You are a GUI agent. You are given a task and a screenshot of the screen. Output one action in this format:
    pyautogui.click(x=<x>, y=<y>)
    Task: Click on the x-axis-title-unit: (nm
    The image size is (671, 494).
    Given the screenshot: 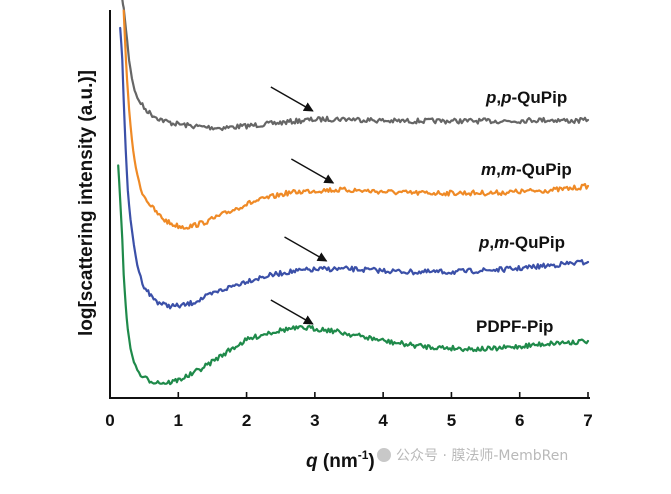 What is the action you would take?
    pyautogui.click(x=338, y=461)
    